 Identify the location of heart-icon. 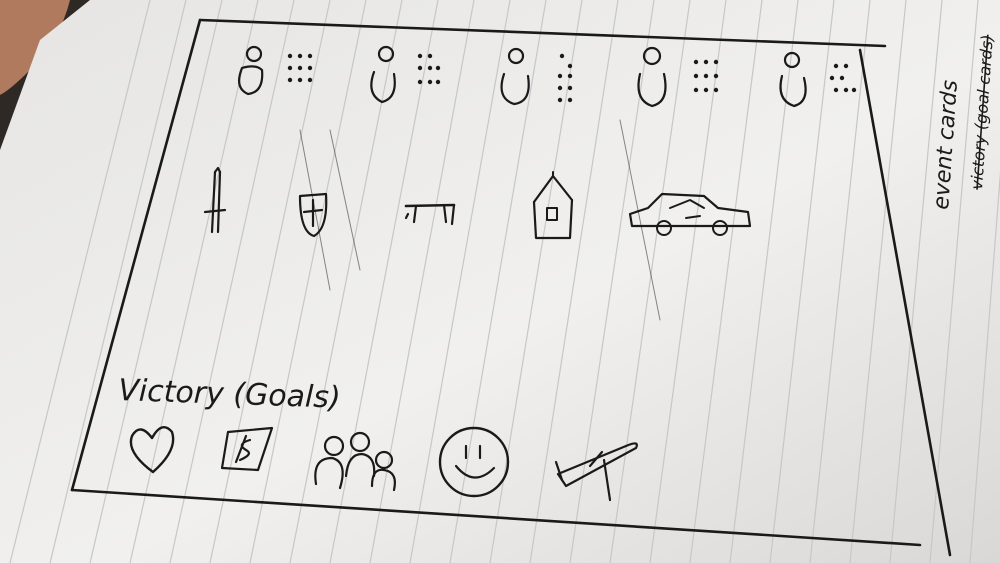
(152, 450).